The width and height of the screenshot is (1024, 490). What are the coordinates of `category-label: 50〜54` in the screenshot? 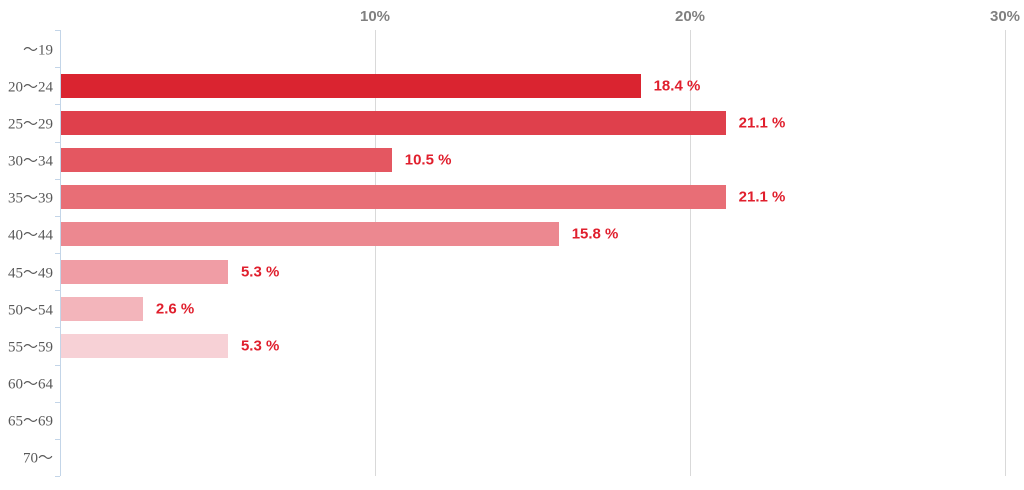 It's located at (30, 310).